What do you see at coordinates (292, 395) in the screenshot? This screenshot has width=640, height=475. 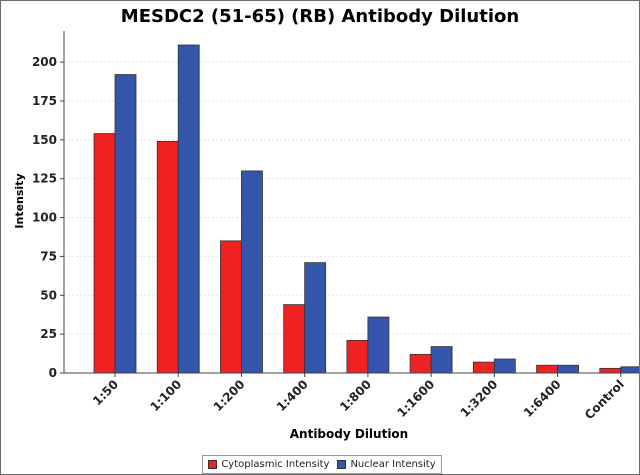 I see `x-tick-label: 1:400` at bounding box center [292, 395].